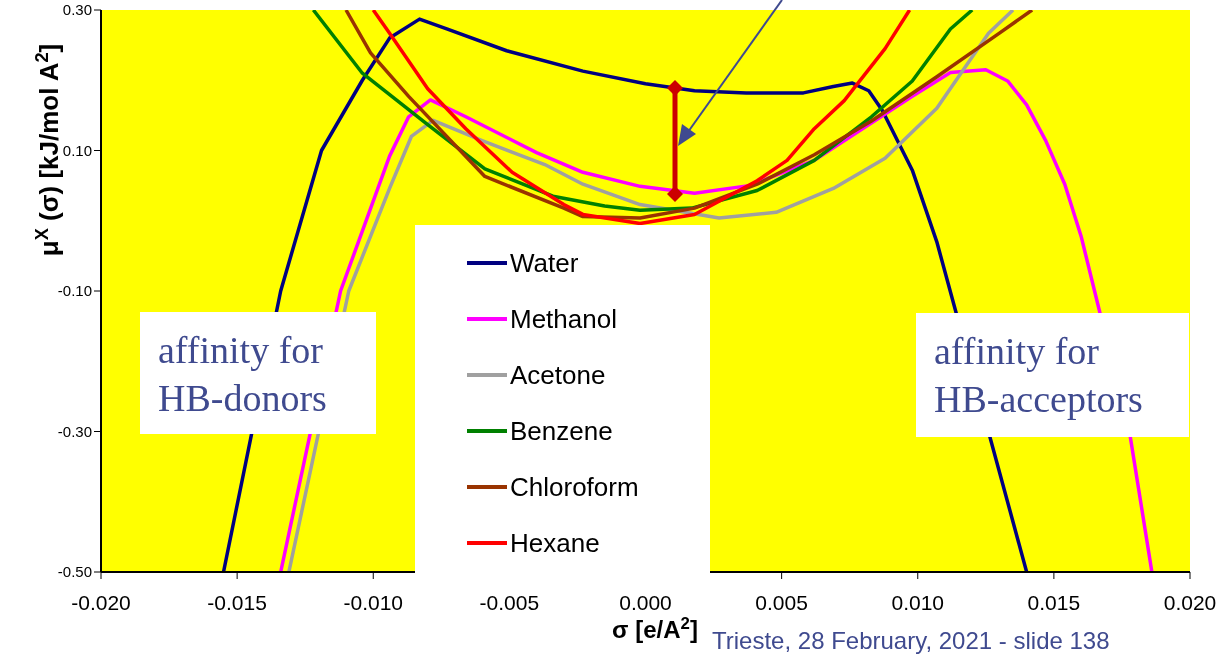  Describe the element at coordinates (1190, 602) in the screenshot. I see `x-tick-label: 0.020` at that location.